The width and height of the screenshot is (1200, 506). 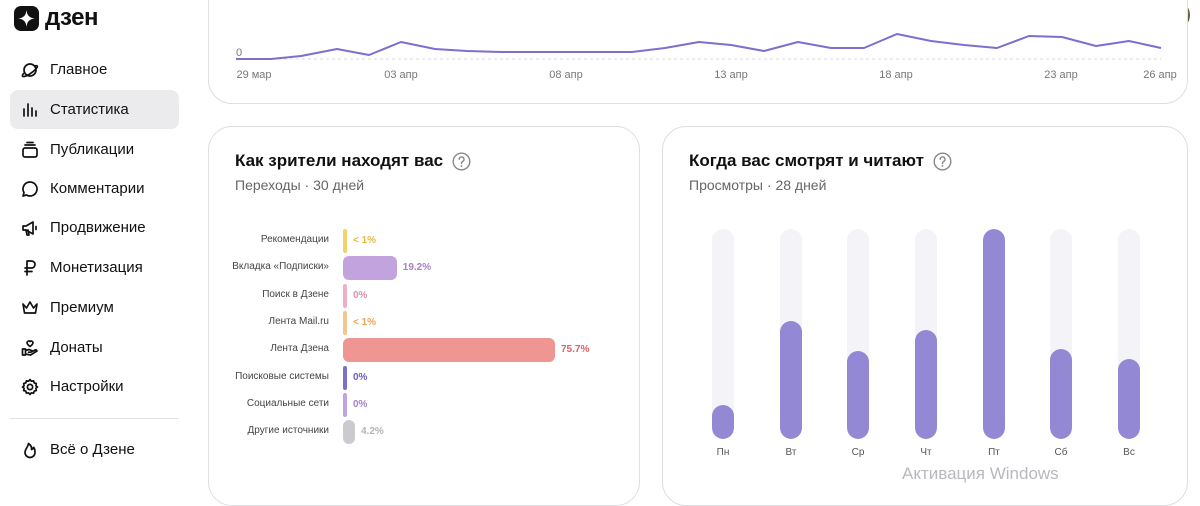 What do you see at coordinates (294, 239) in the screenshot?
I see `traffic-source-label: Рекомендации` at bounding box center [294, 239].